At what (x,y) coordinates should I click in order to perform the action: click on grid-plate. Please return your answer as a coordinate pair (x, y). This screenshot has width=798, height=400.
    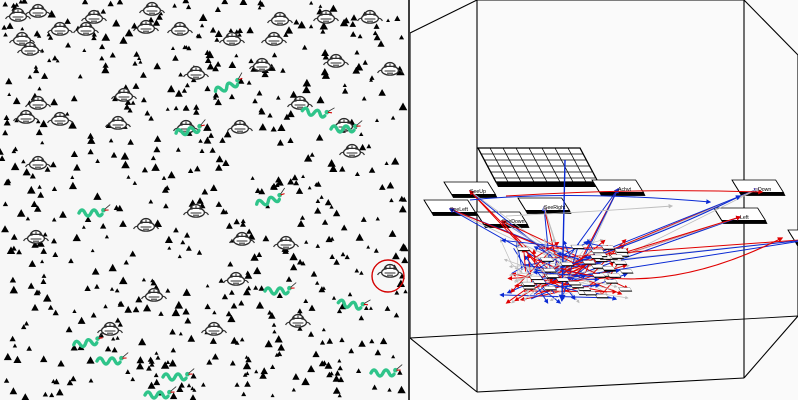
    Looking at the image, I should click on (538, 167).